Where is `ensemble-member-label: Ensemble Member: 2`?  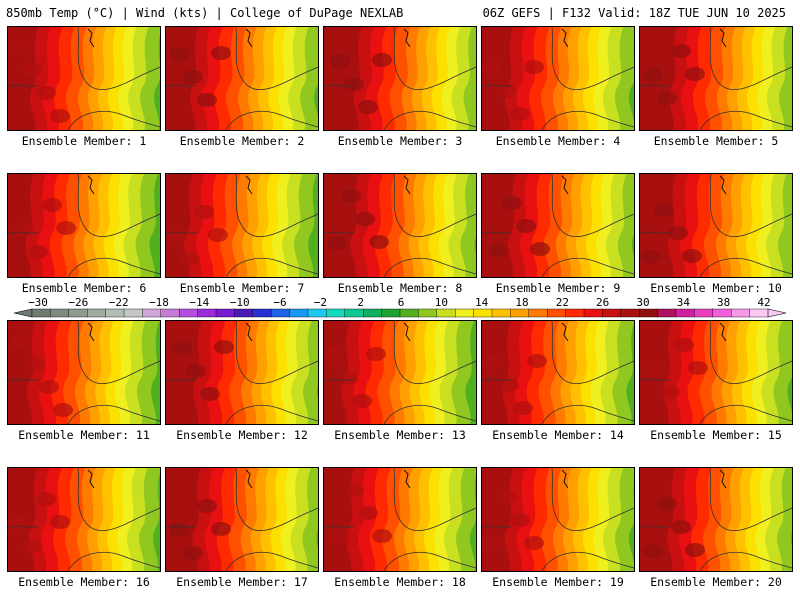 ensemble-member-label: Ensemble Member: 2 is located at coordinates (242, 141).